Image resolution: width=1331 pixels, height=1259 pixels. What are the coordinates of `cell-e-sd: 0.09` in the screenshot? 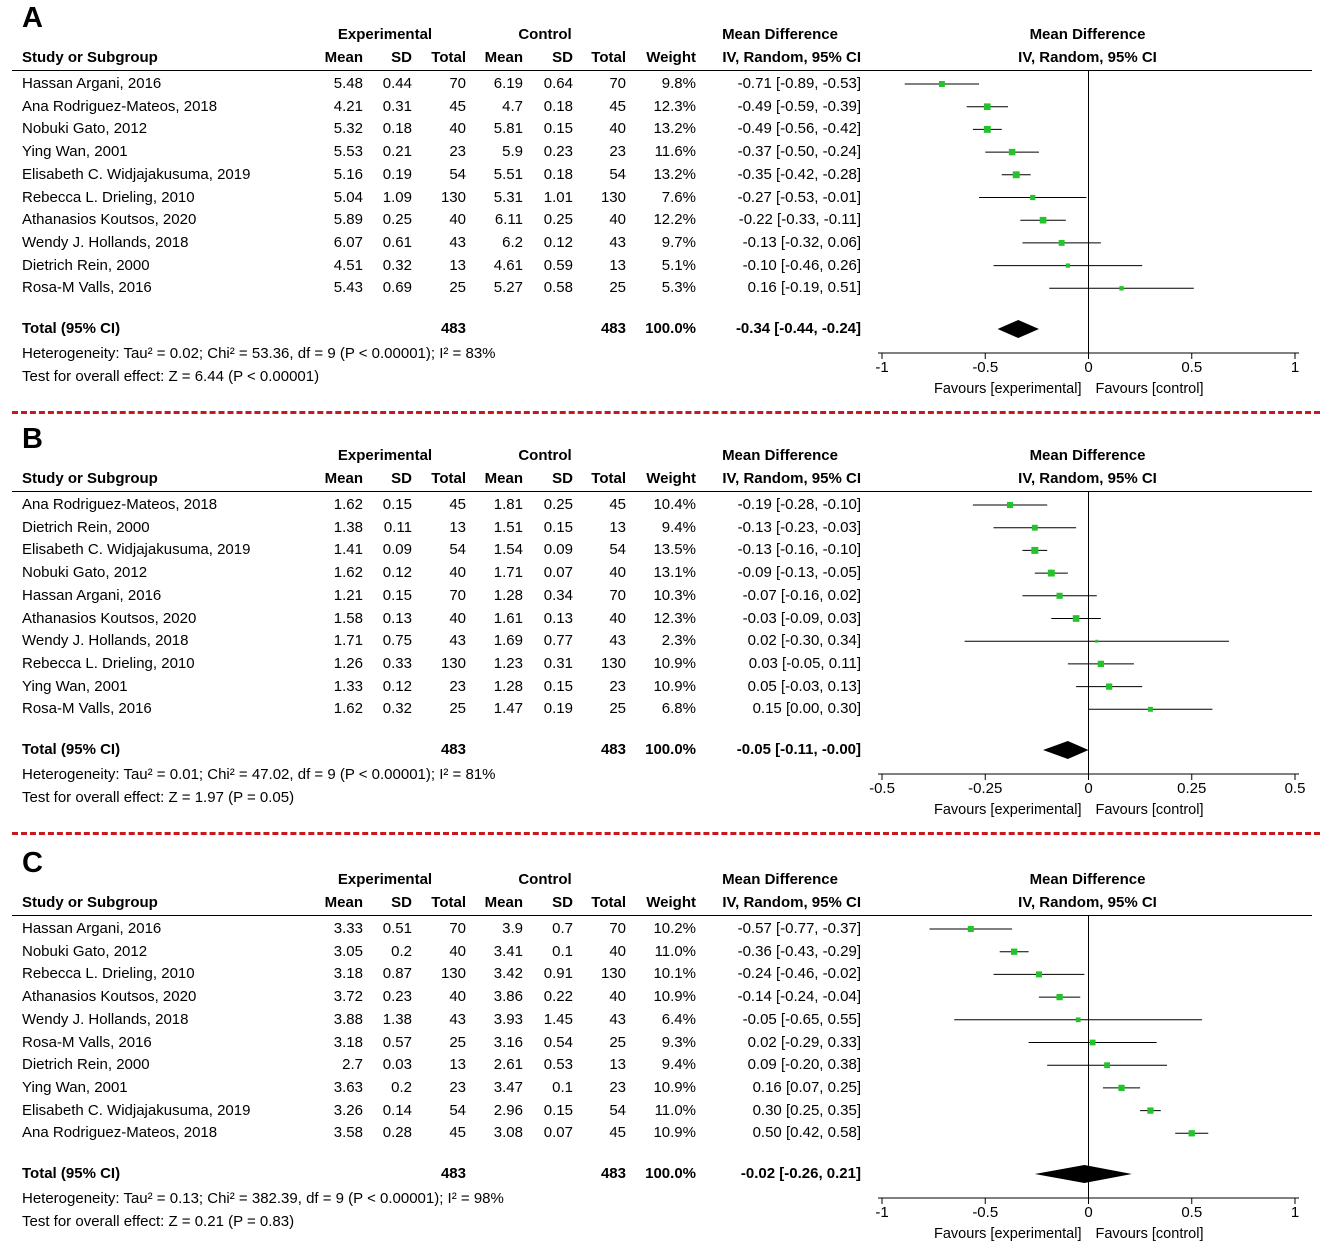 It's located at (397, 550).